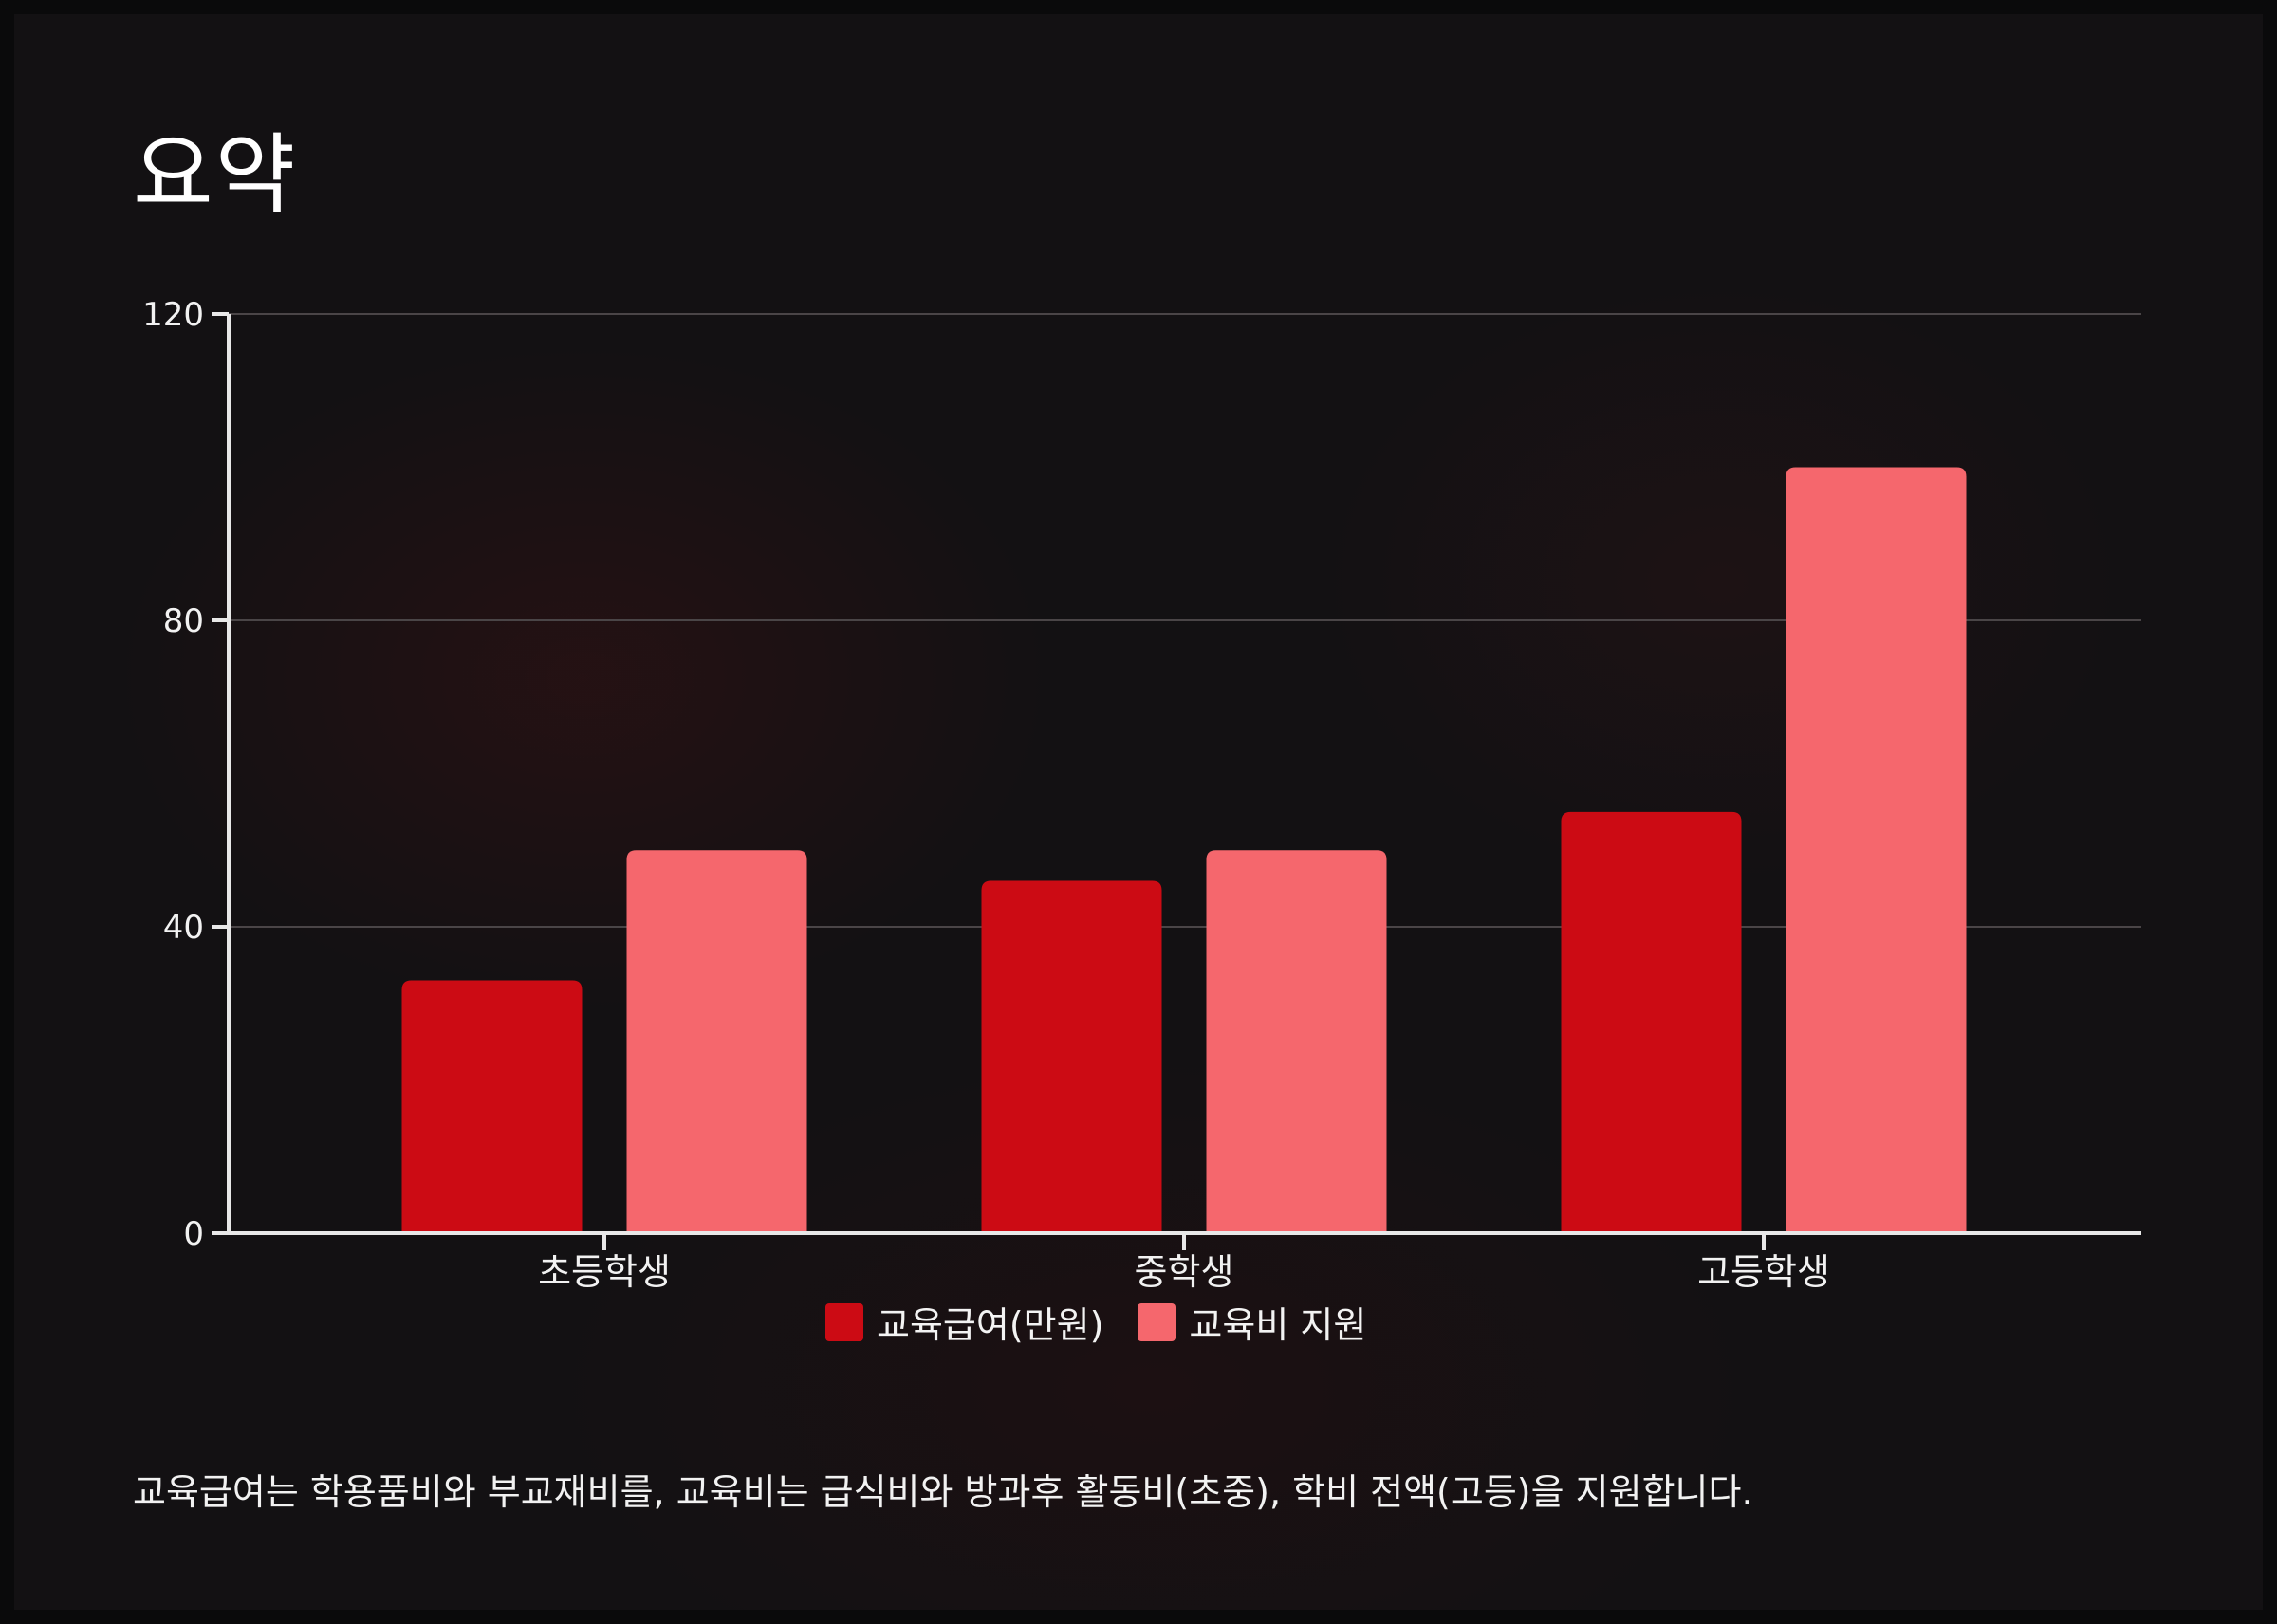  Describe the element at coordinates (1278, 1325) in the screenshot. I see `legend-label-series-2: 교육비 지원` at that location.